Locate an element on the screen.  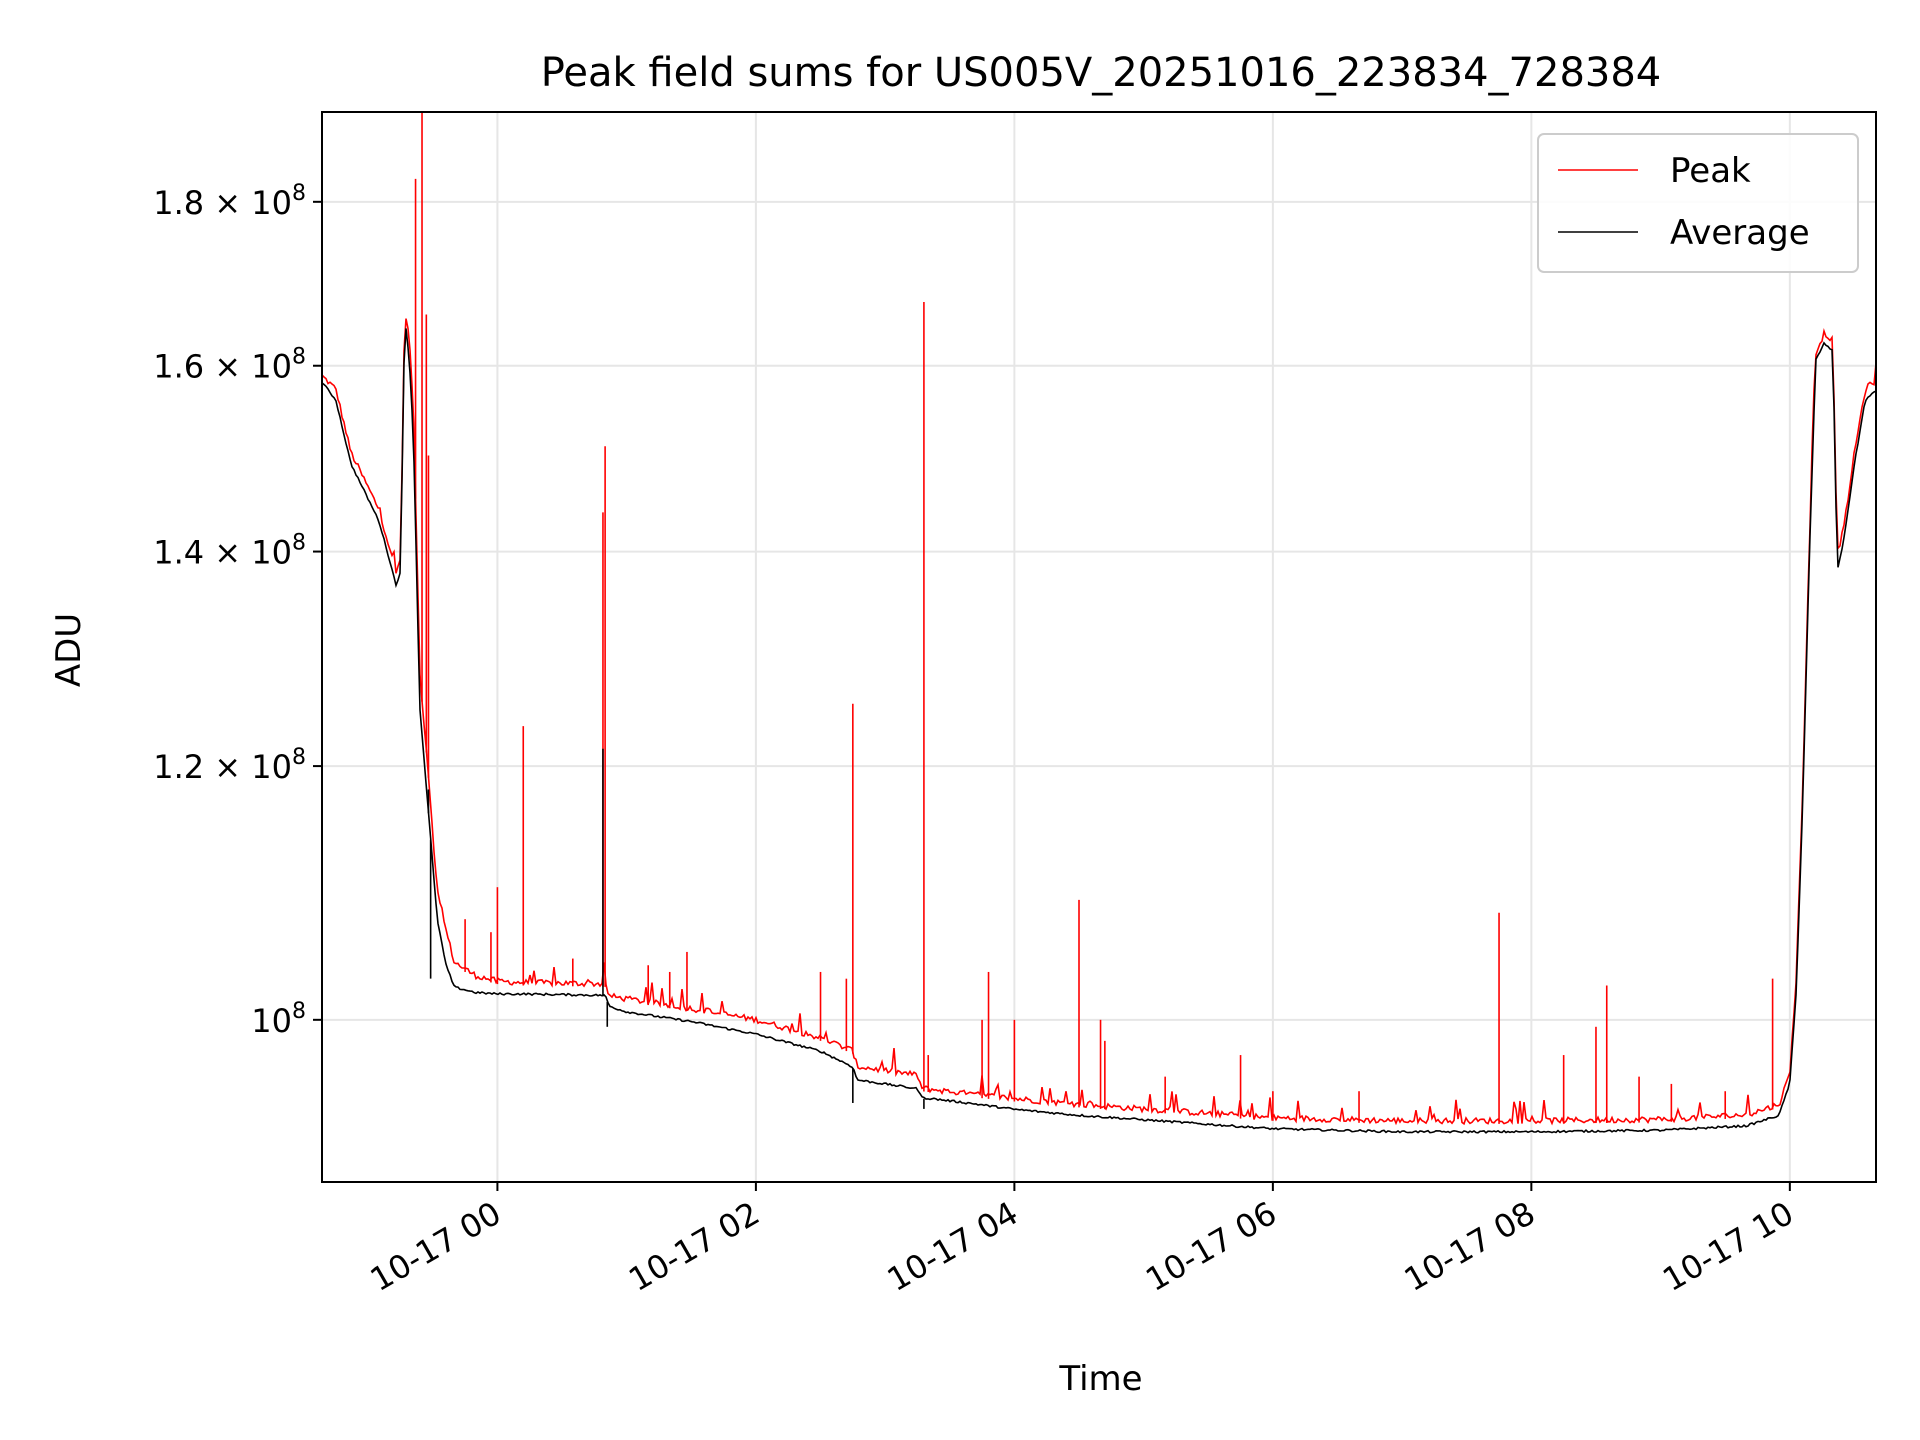
y-tick-label: 1.6 × 108 is located at coordinates (229, 365).